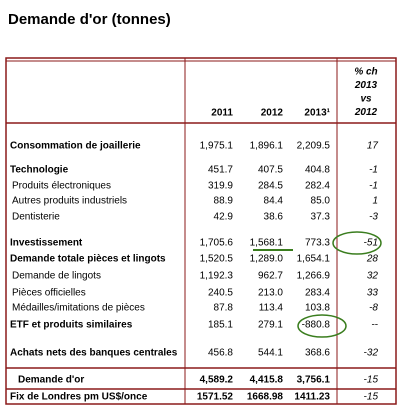 The width and height of the screenshot is (402, 408). What do you see at coordinates (267, 146) in the screenshot?
I see `cell-value: 1,896.1` at bounding box center [267, 146].